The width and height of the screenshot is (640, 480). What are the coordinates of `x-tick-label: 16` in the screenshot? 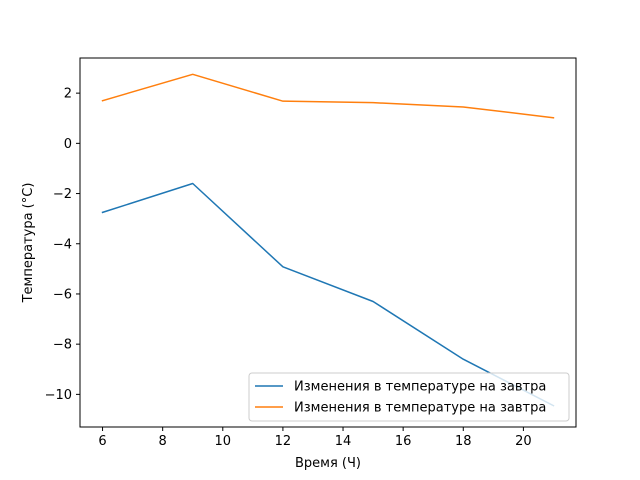 It's located at (403, 441).